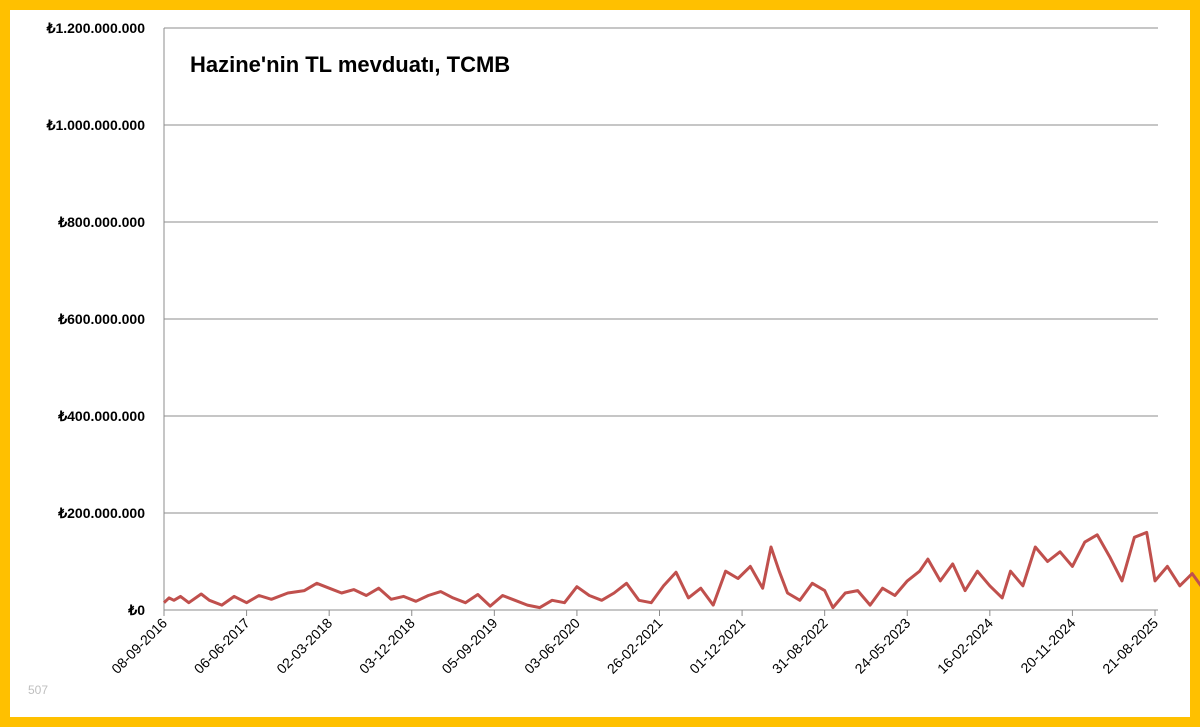 Image resolution: width=1200 pixels, height=727 pixels. I want to click on x-tick-label: 08-09-2016, so click(139, 646).